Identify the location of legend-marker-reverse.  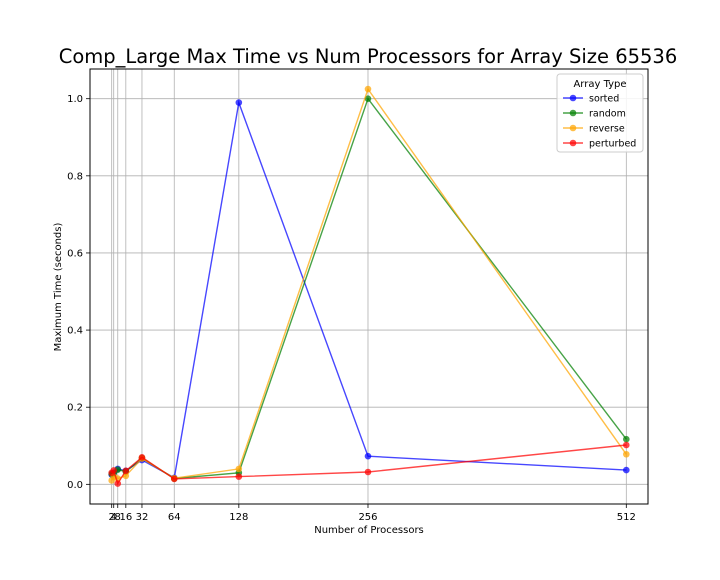
(573, 128).